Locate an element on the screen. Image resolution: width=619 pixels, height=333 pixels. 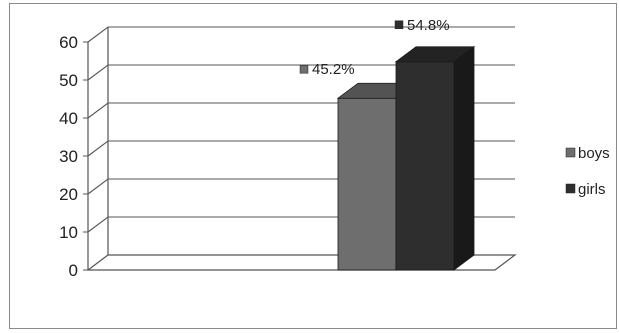
data-label-boys: 45.2% is located at coordinates (327, 69).